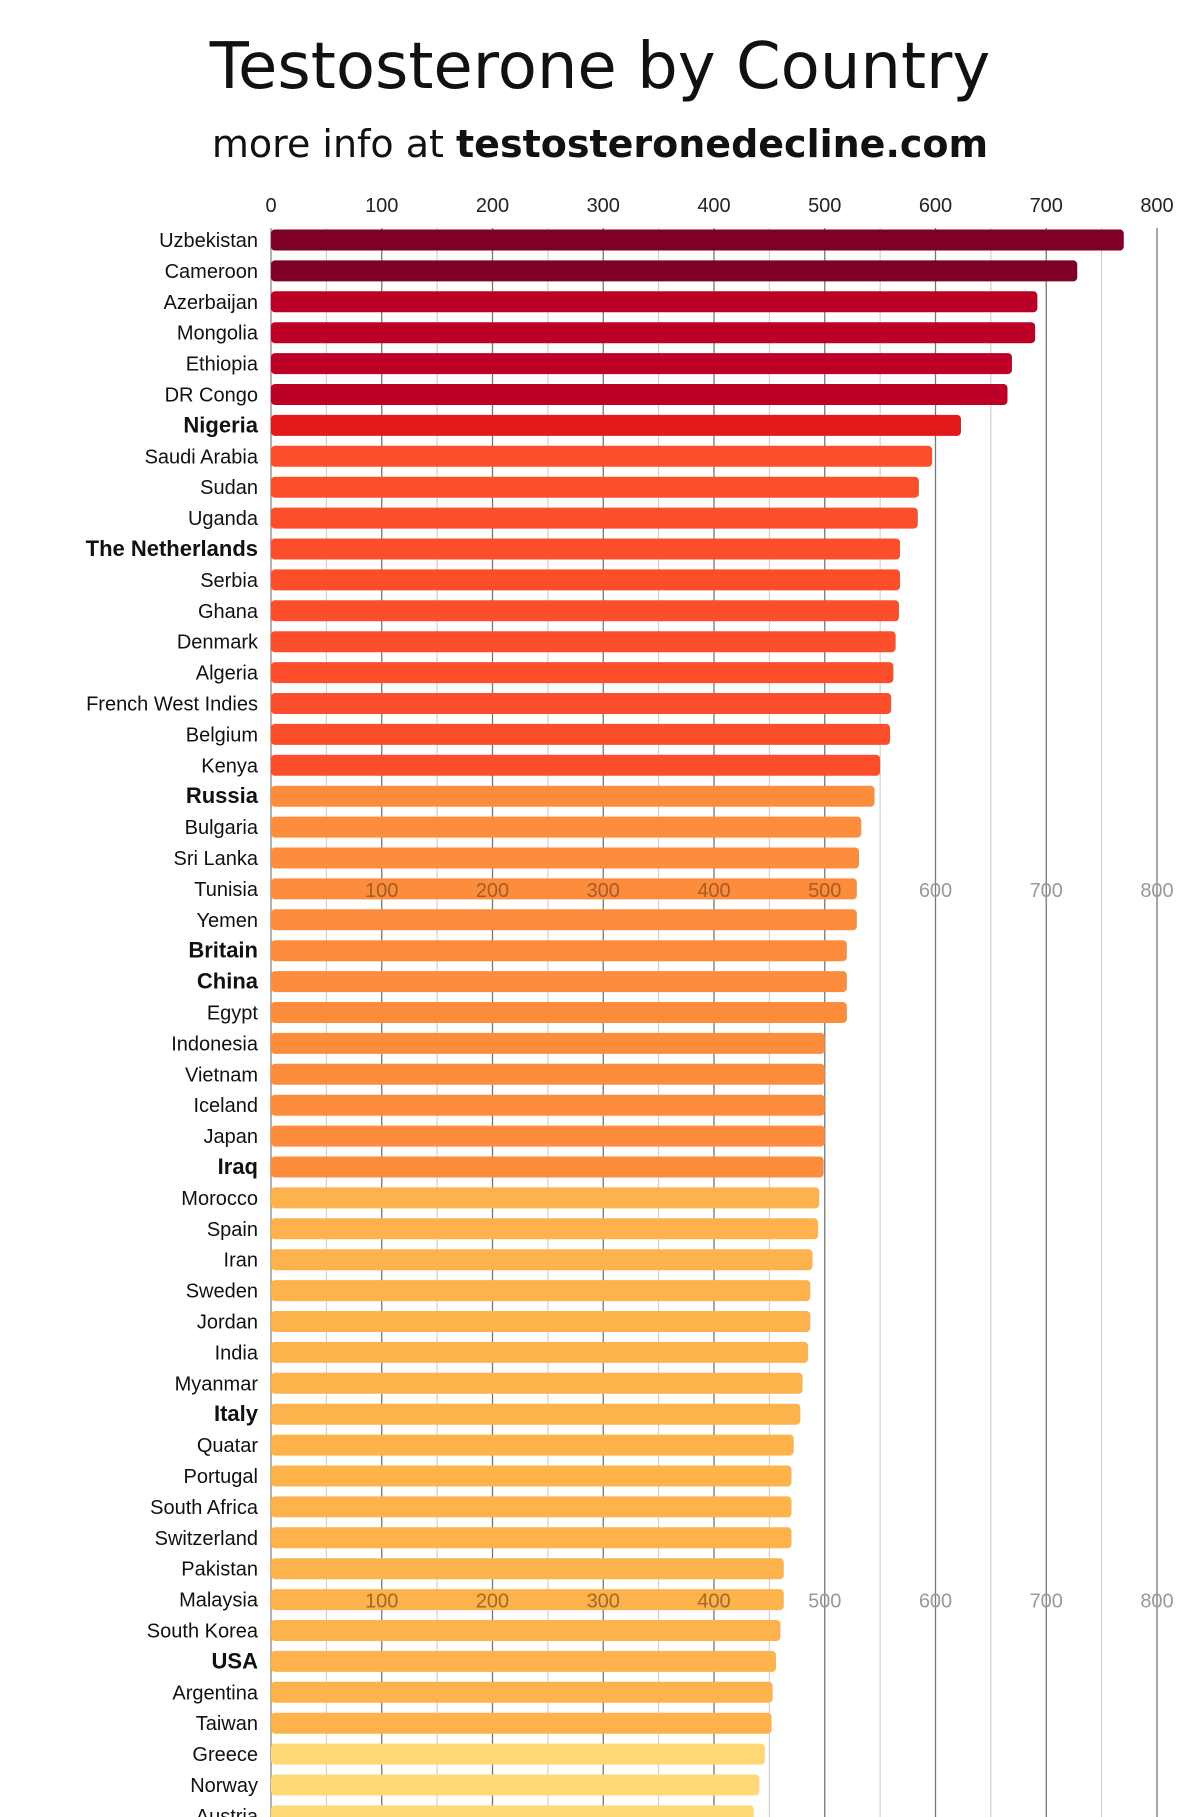 The width and height of the screenshot is (1200, 1817). Describe the element at coordinates (233, 1014) in the screenshot. I see `category-label: Egypt` at that location.